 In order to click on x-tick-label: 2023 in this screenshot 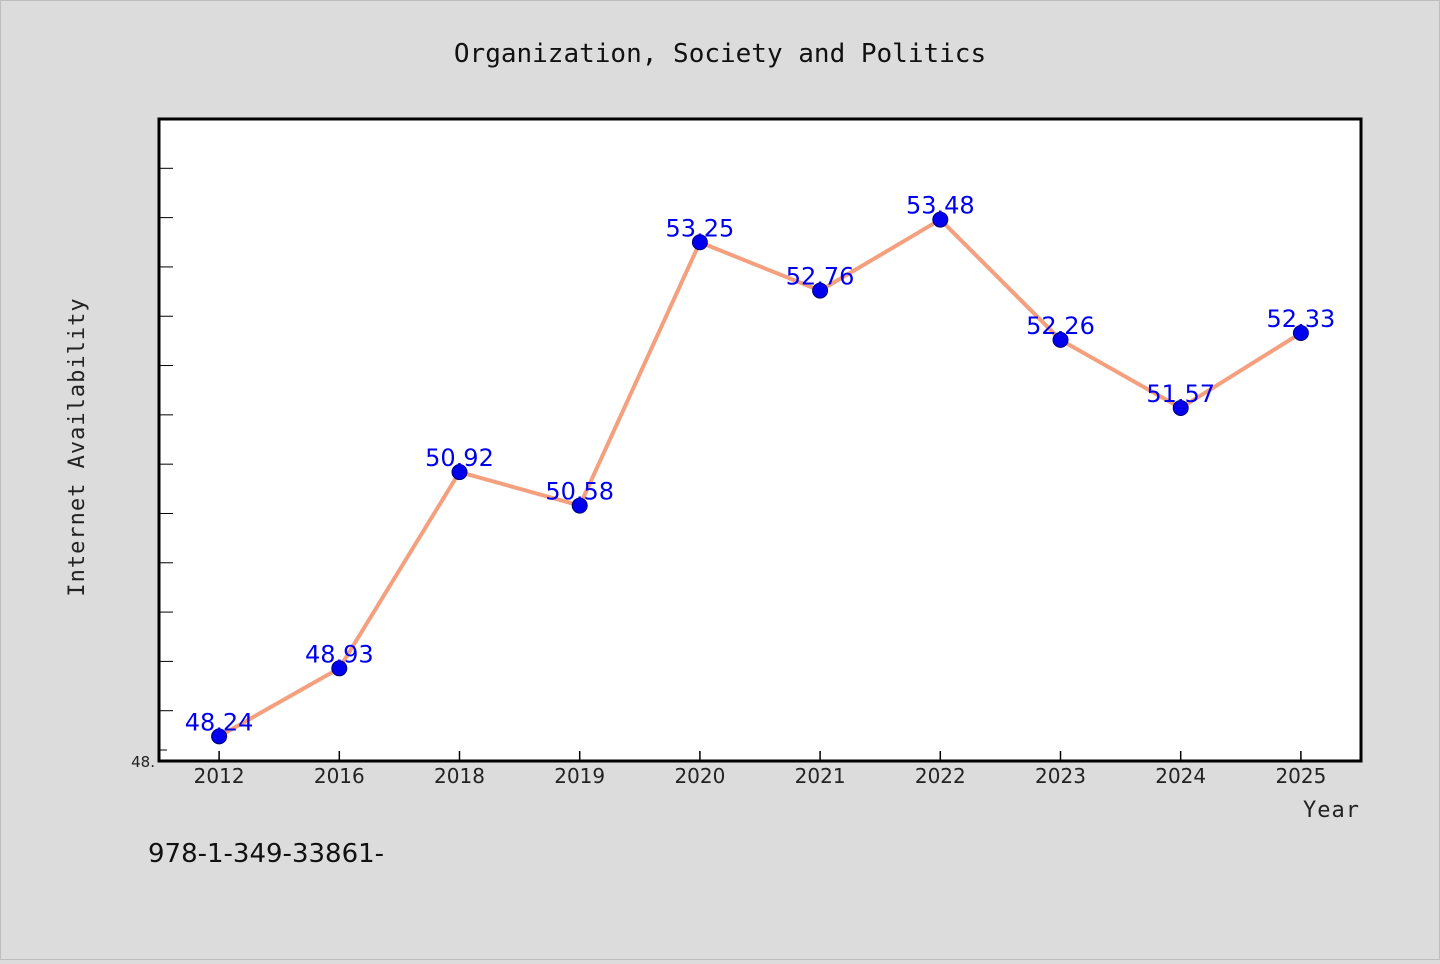, I will do `click(1060, 776)`.